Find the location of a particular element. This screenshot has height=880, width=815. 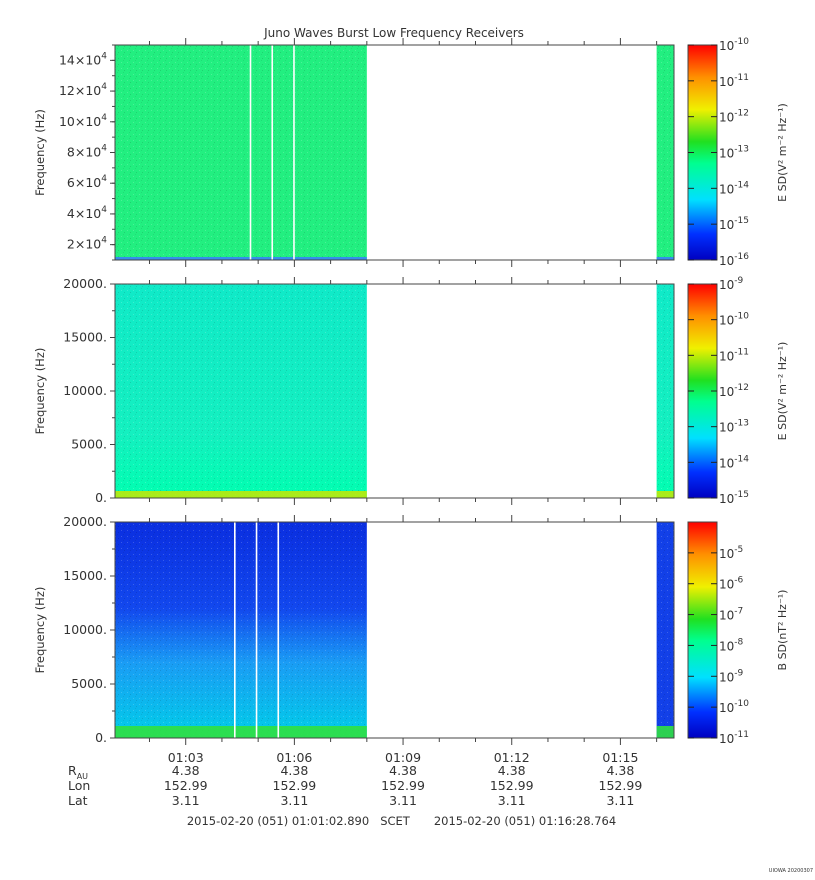

ephemeris-value-r3-c2: 3.11 is located at coordinates (294, 800).